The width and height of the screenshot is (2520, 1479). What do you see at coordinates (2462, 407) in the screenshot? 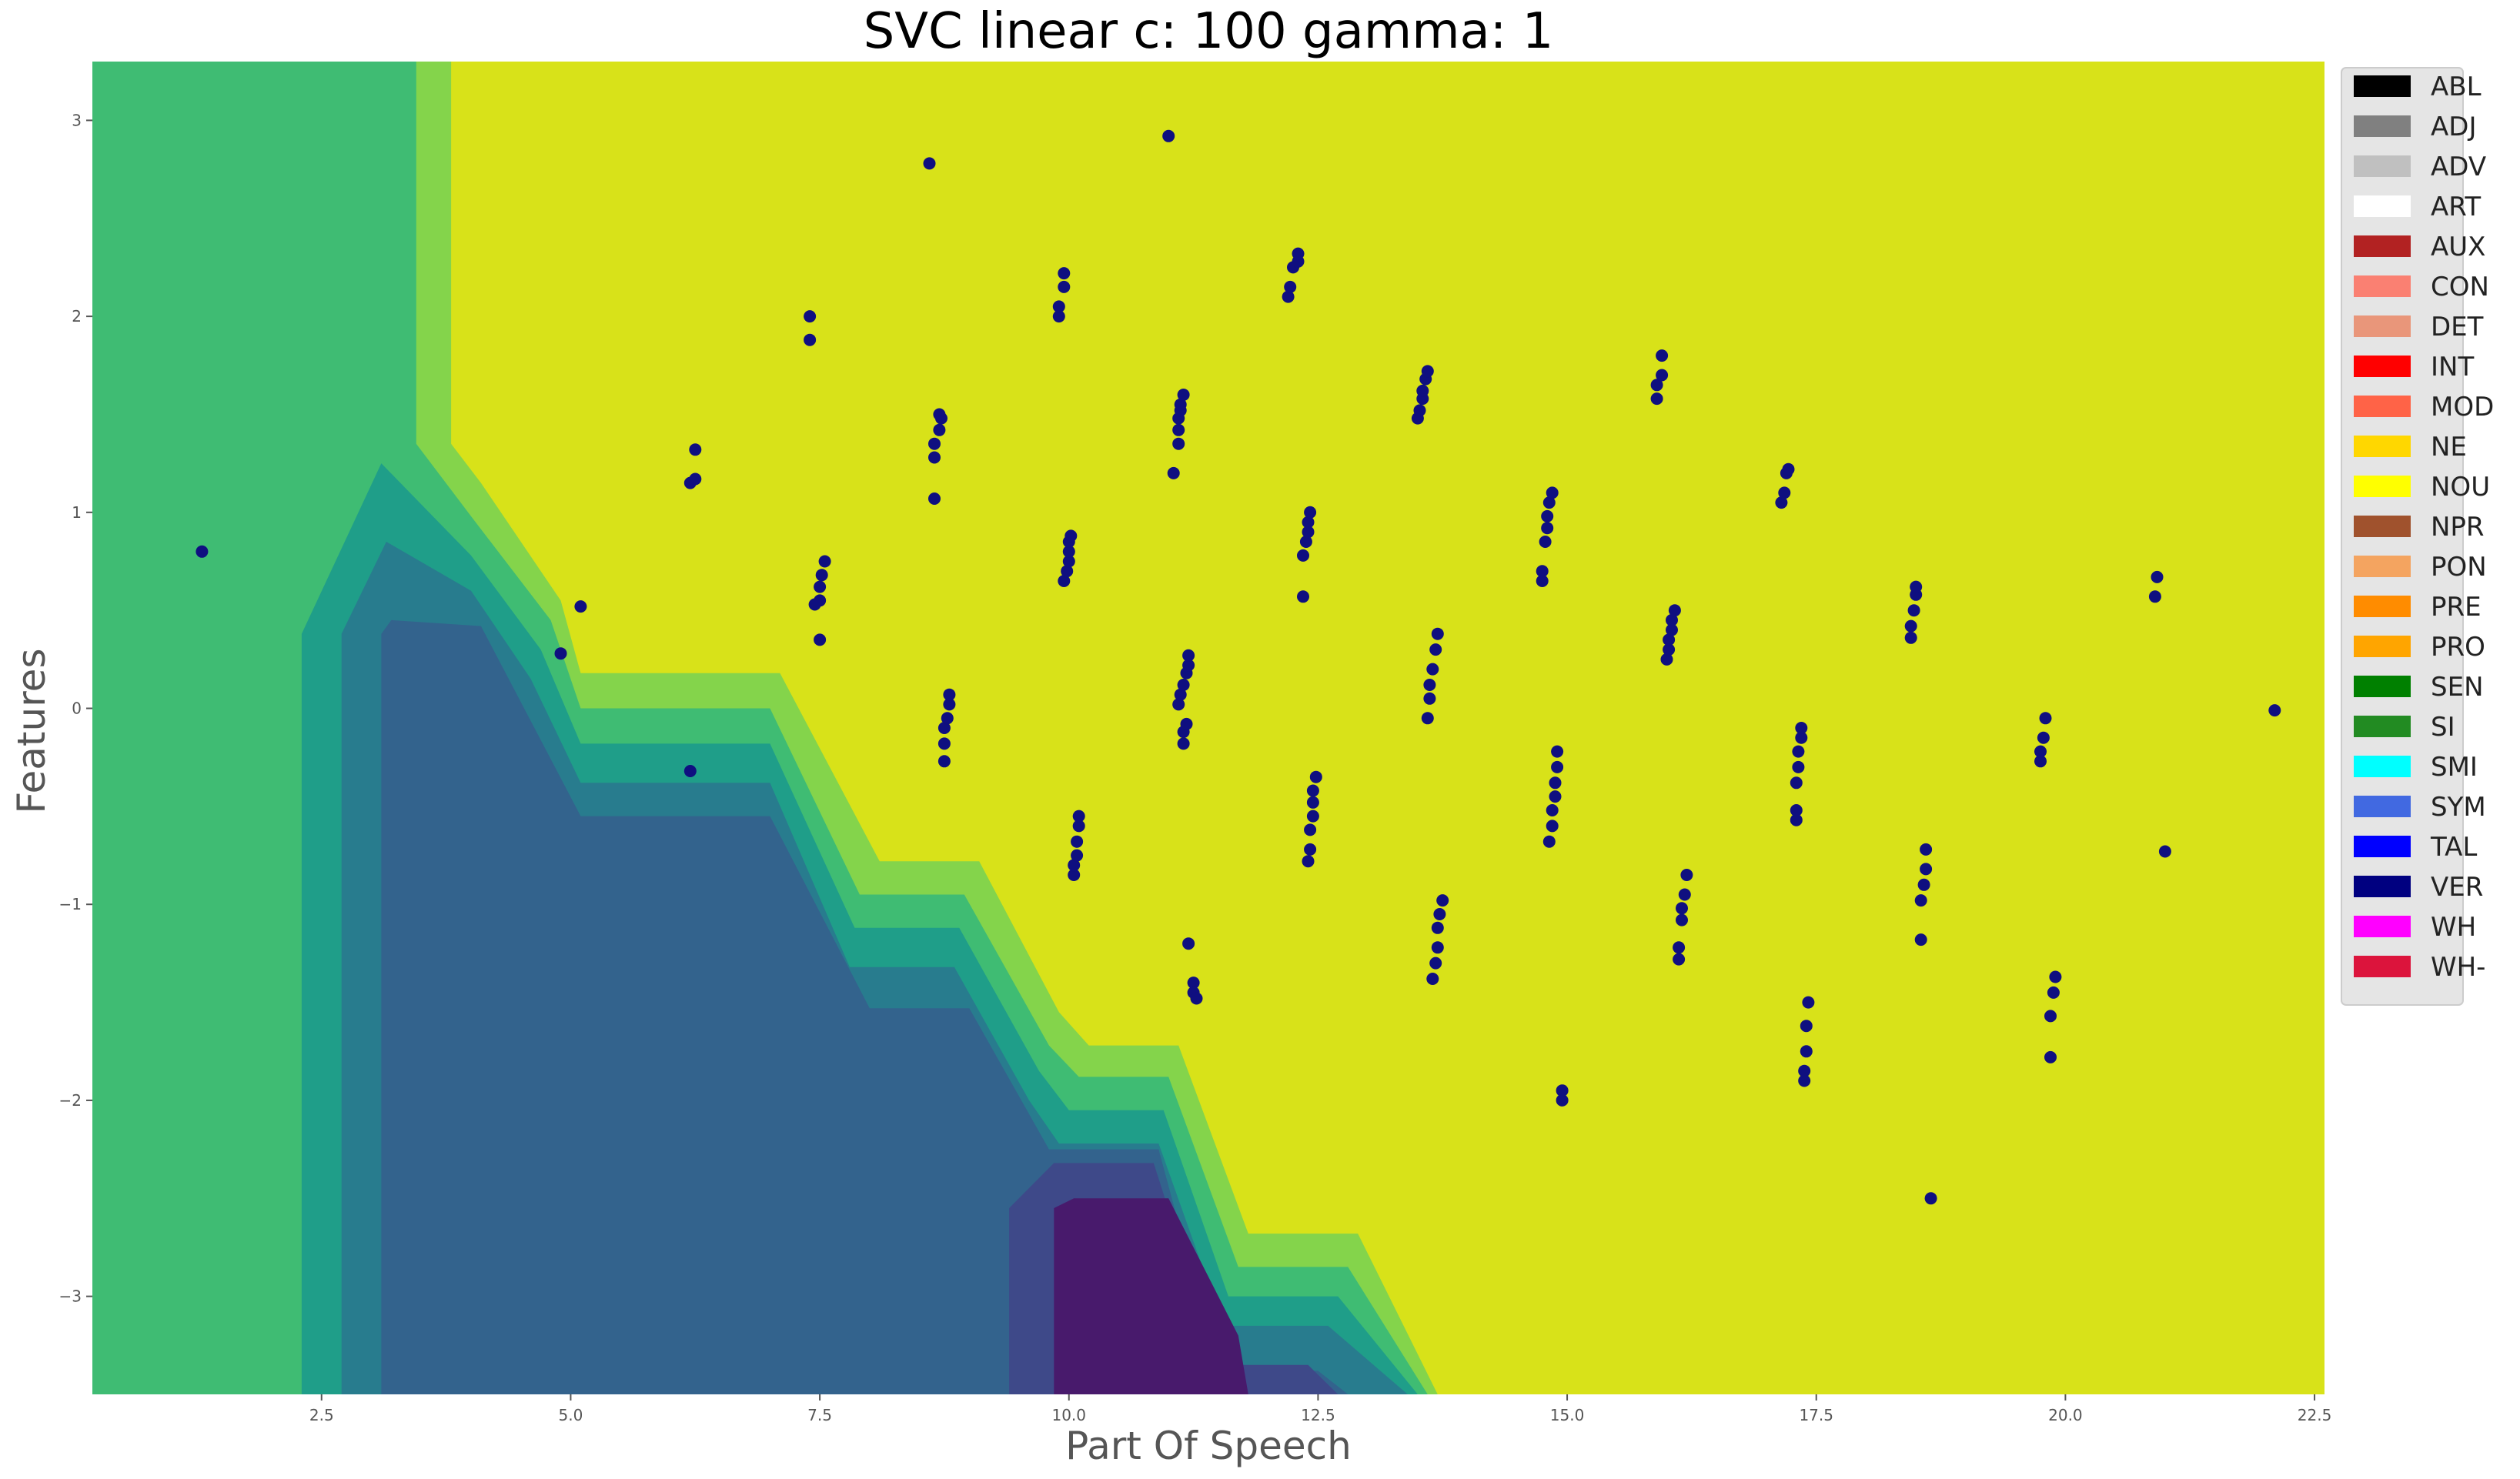
I see `legend-label: MOD` at bounding box center [2462, 407].